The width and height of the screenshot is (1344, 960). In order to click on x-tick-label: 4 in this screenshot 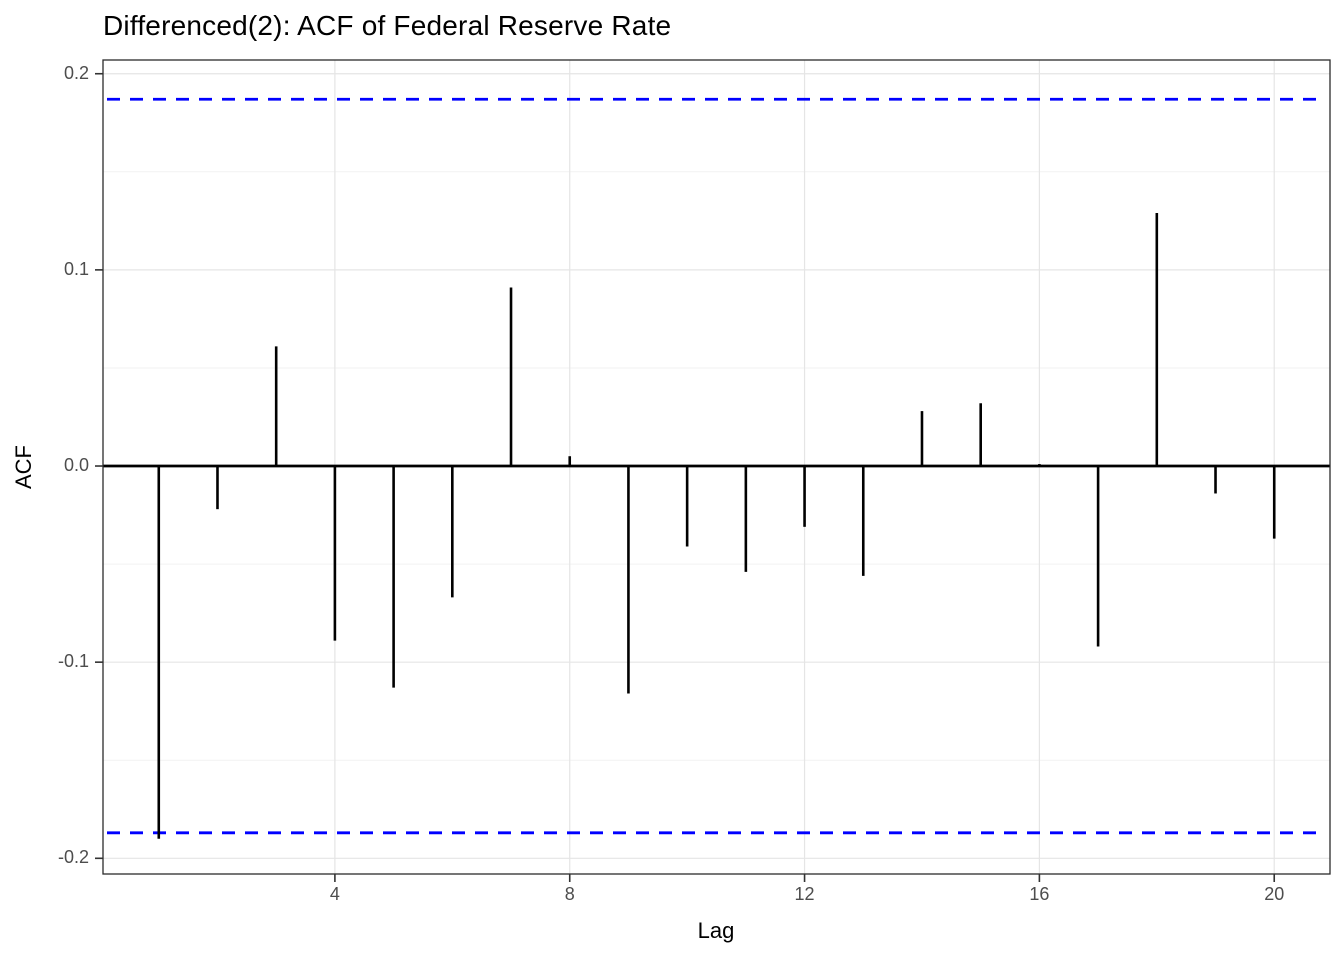, I will do `click(334, 894)`.